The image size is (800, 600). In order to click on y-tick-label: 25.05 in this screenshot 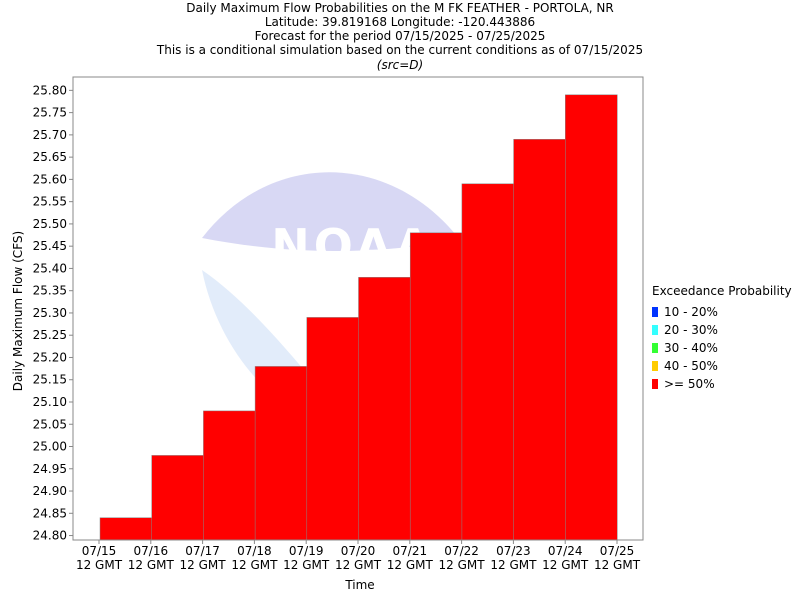, I will do `click(50, 424)`.